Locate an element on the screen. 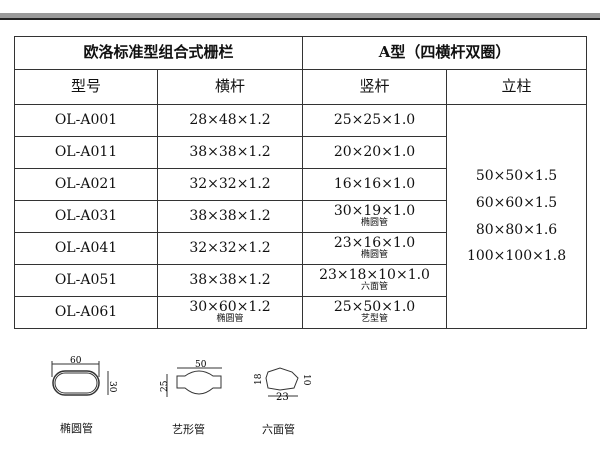  picket-cell: 20×20×1.0 is located at coordinates (375, 152).